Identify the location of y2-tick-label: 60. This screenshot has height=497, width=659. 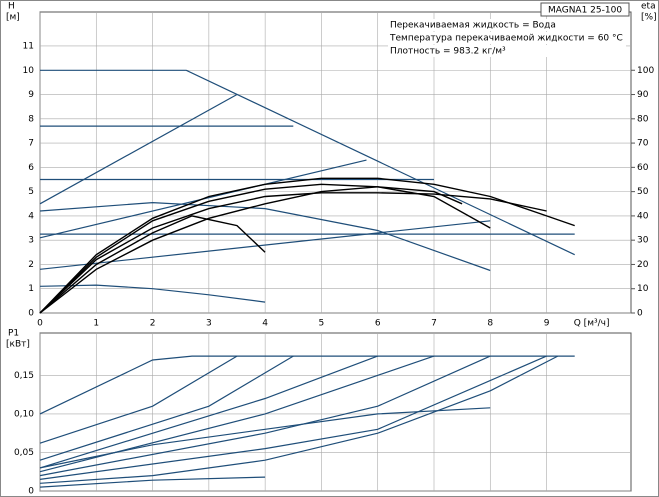
(643, 168).